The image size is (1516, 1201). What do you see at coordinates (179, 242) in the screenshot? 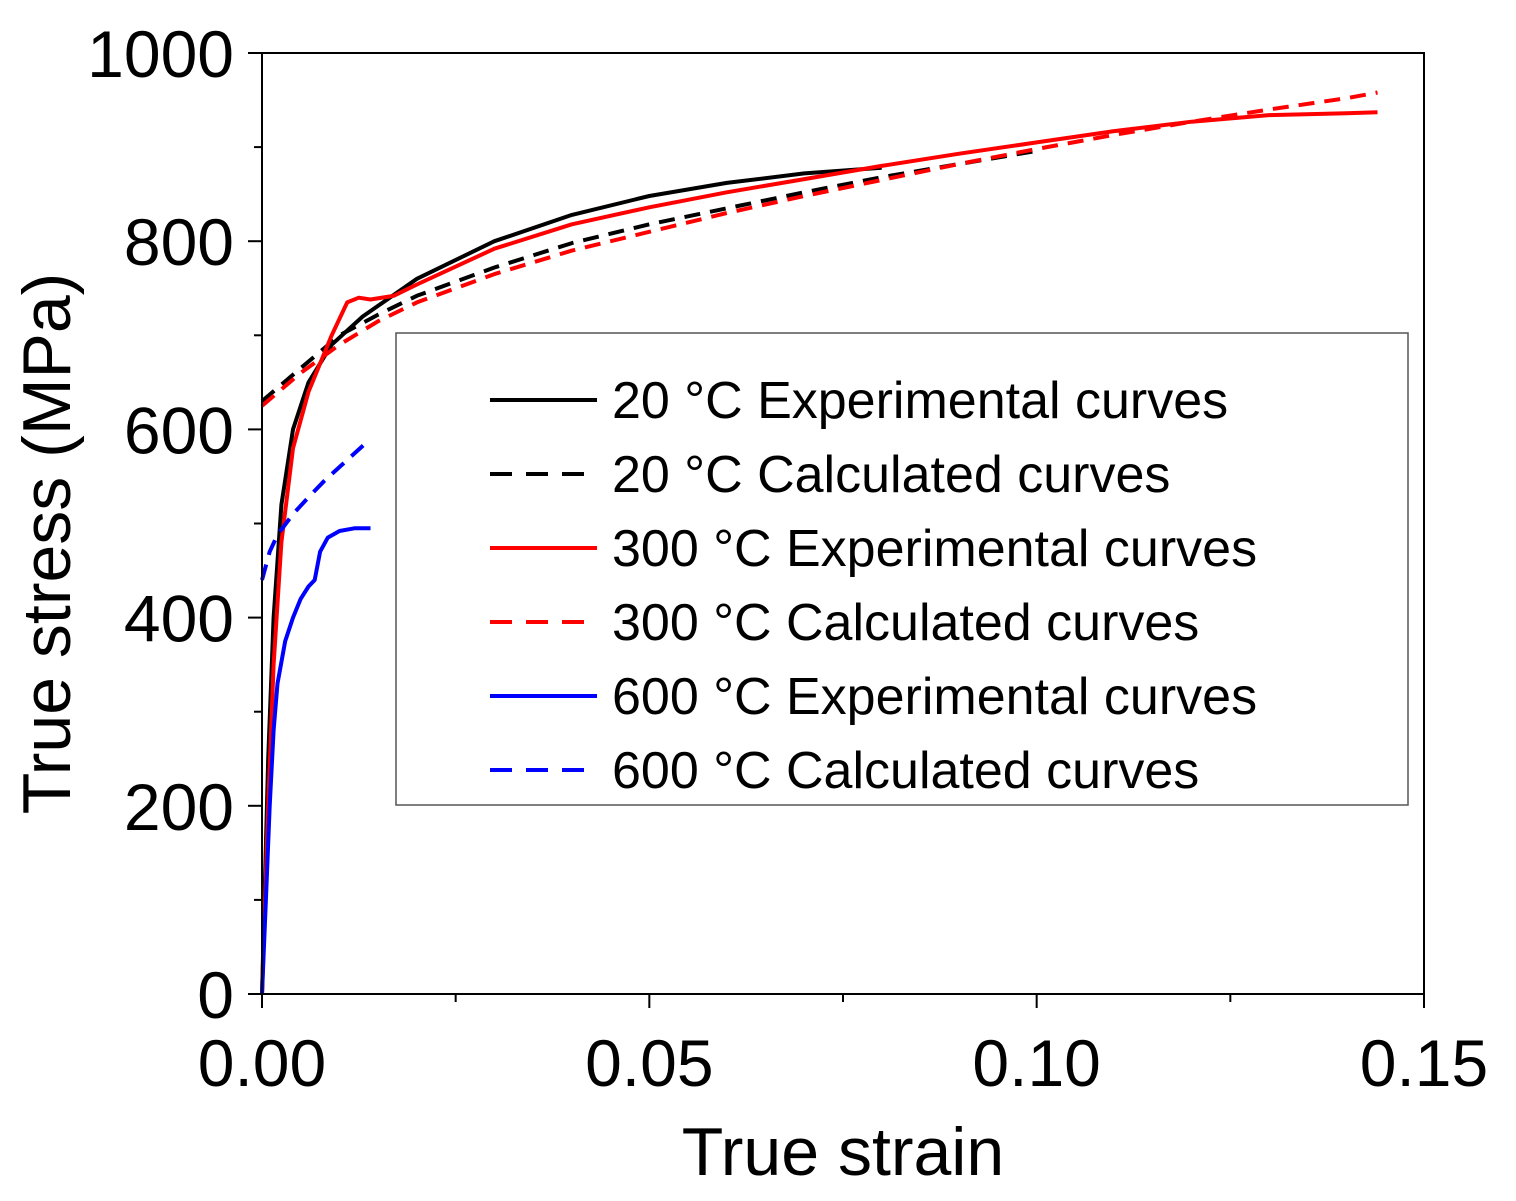
I see `y-tick-label: 800` at bounding box center [179, 242].